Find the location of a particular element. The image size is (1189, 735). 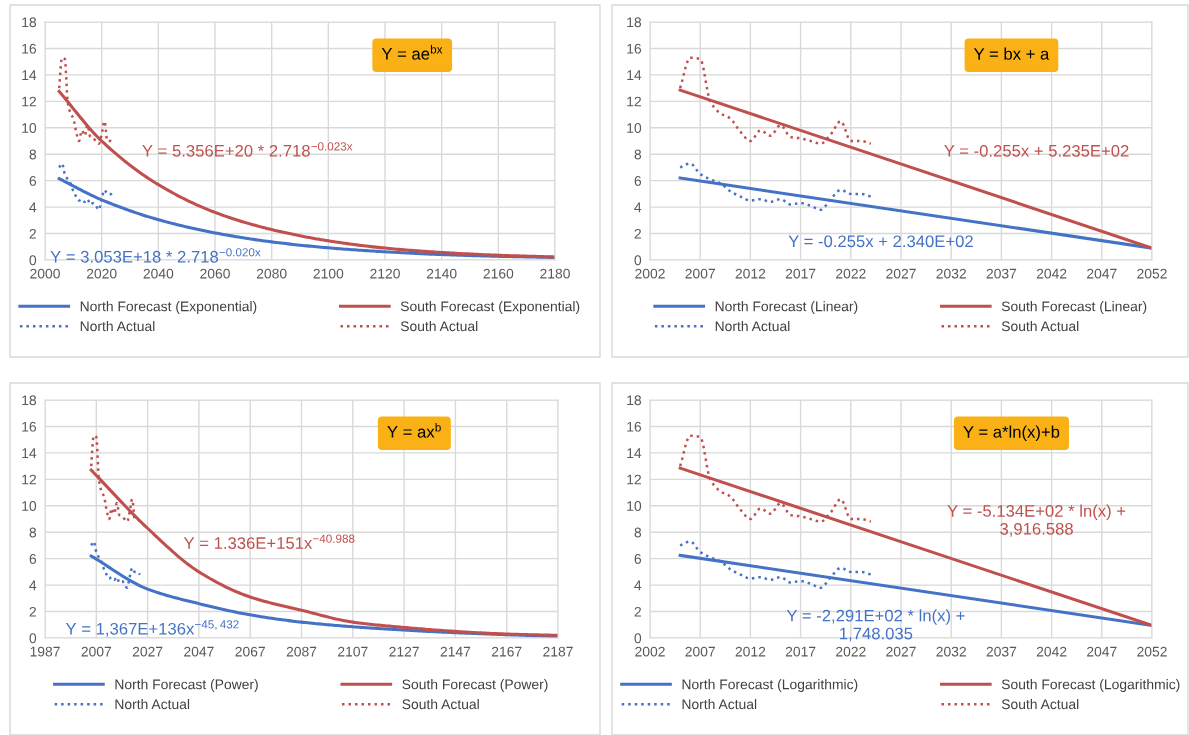

x-tick-label: 2012 is located at coordinates (750, 273).